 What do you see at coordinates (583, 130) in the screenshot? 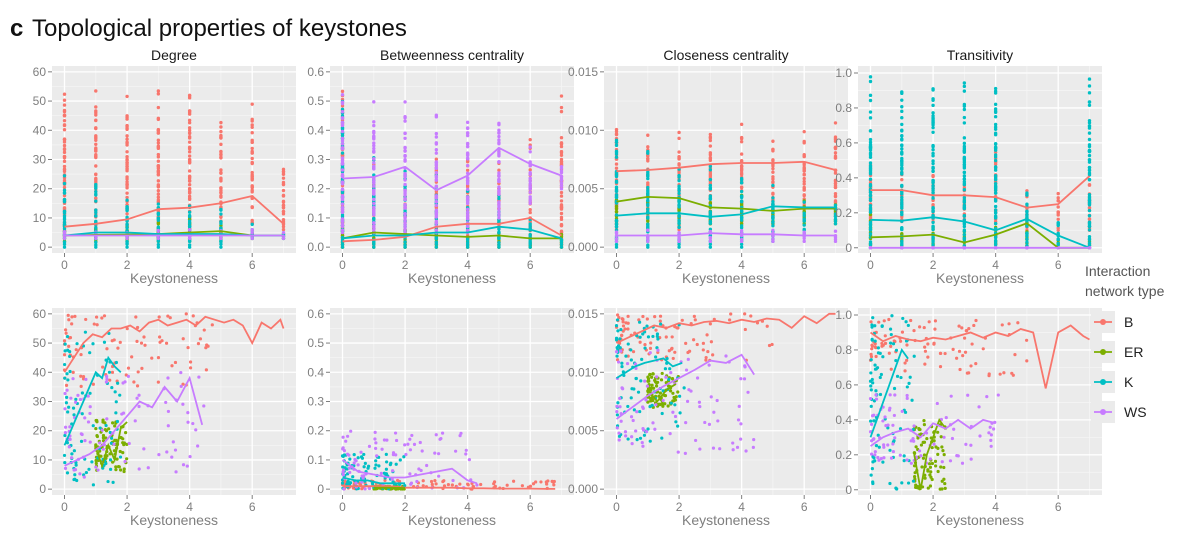
I see `y-tick-label: 0.010` at bounding box center [583, 130].